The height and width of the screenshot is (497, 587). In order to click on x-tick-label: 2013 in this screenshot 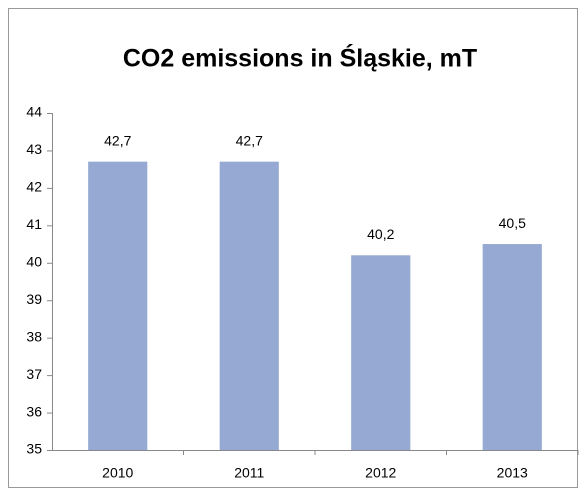, I will do `click(512, 473)`.